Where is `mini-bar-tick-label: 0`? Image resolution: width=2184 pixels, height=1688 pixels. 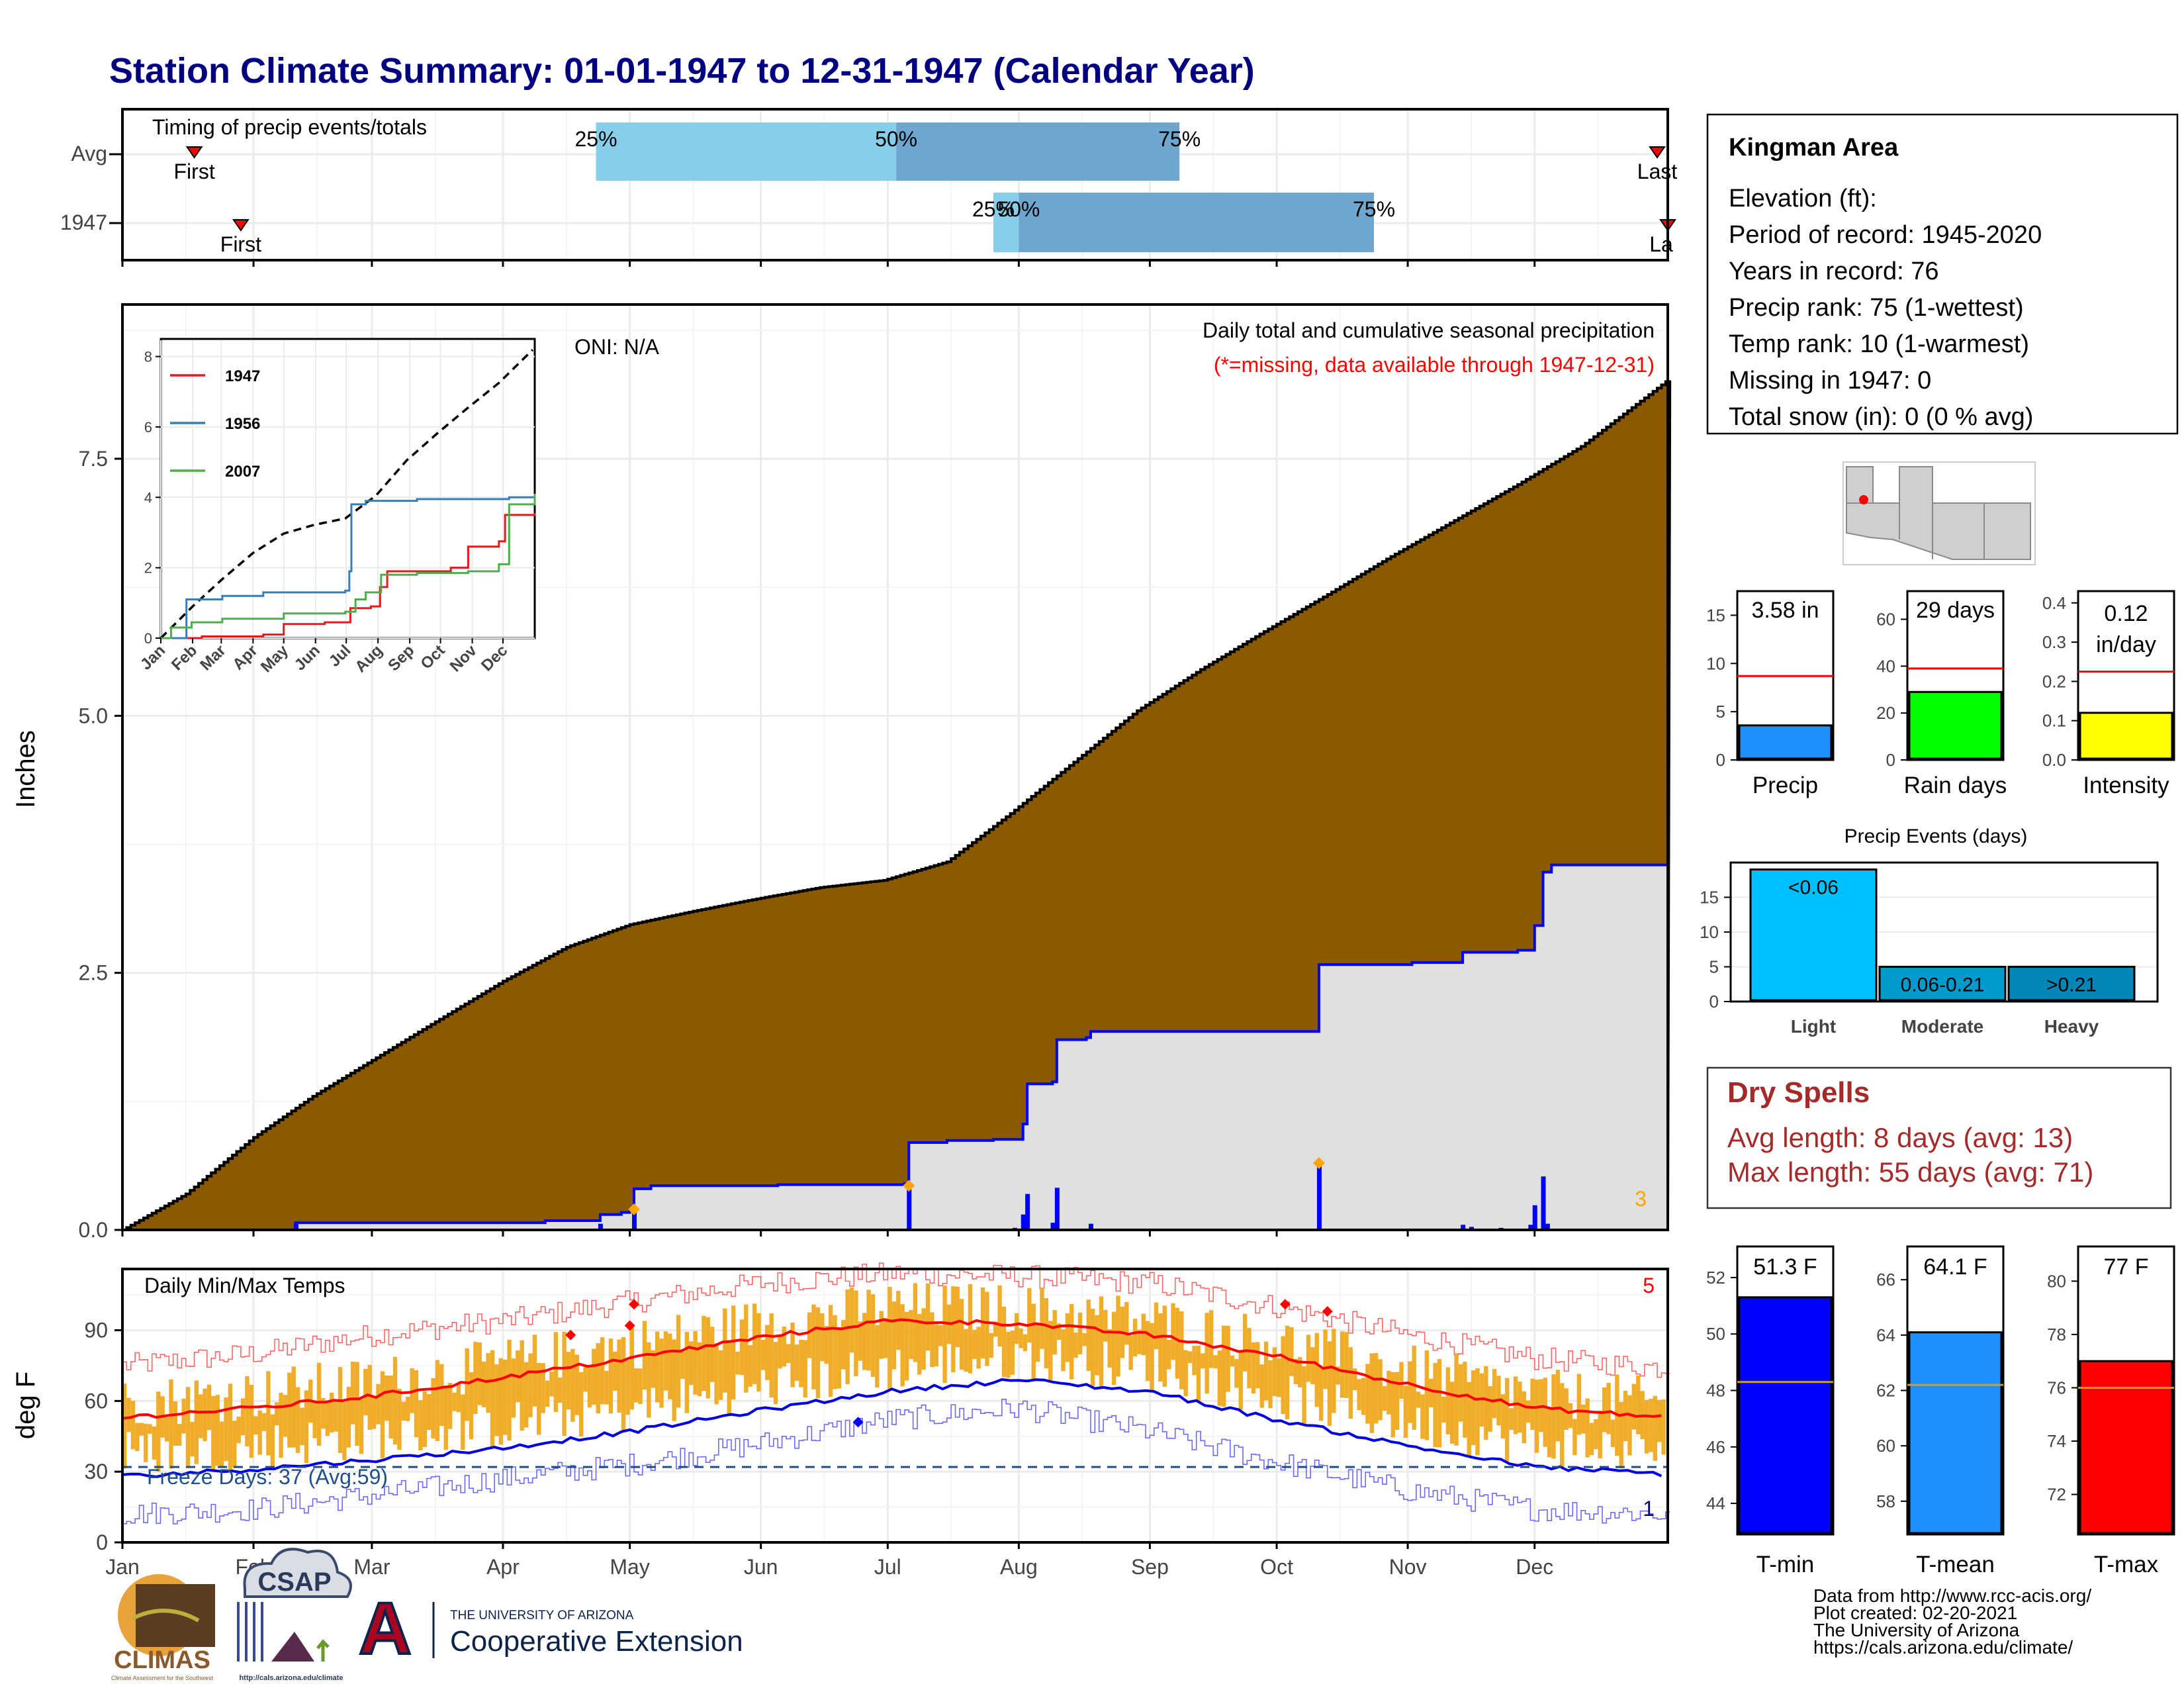 mini-bar-tick-label: 0 is located at coordinates (1720, 760).